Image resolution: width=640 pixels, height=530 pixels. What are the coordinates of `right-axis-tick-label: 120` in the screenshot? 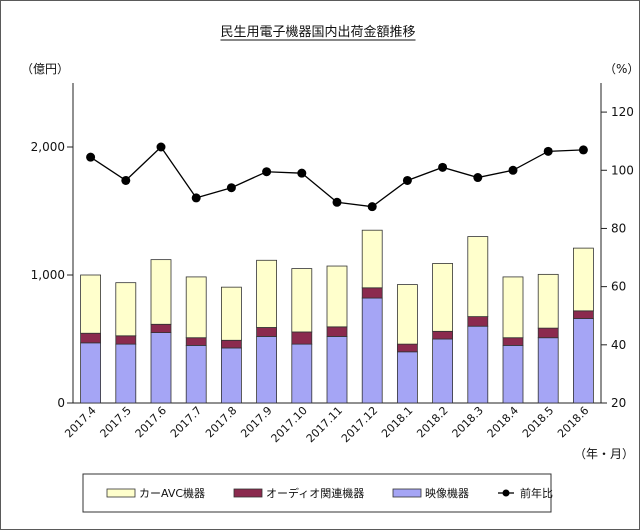 It's located at (622, 112).